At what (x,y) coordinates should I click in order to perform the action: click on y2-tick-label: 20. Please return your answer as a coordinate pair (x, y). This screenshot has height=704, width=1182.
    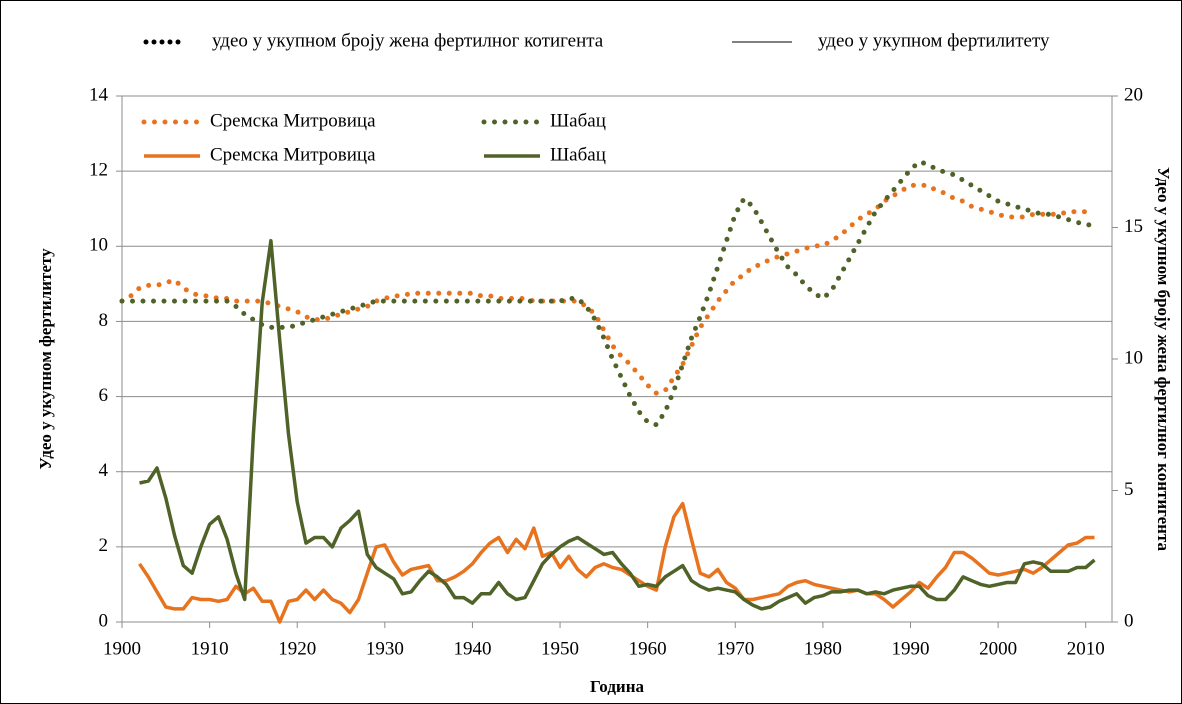
    Looking at the image, I should click on (1133, 94).